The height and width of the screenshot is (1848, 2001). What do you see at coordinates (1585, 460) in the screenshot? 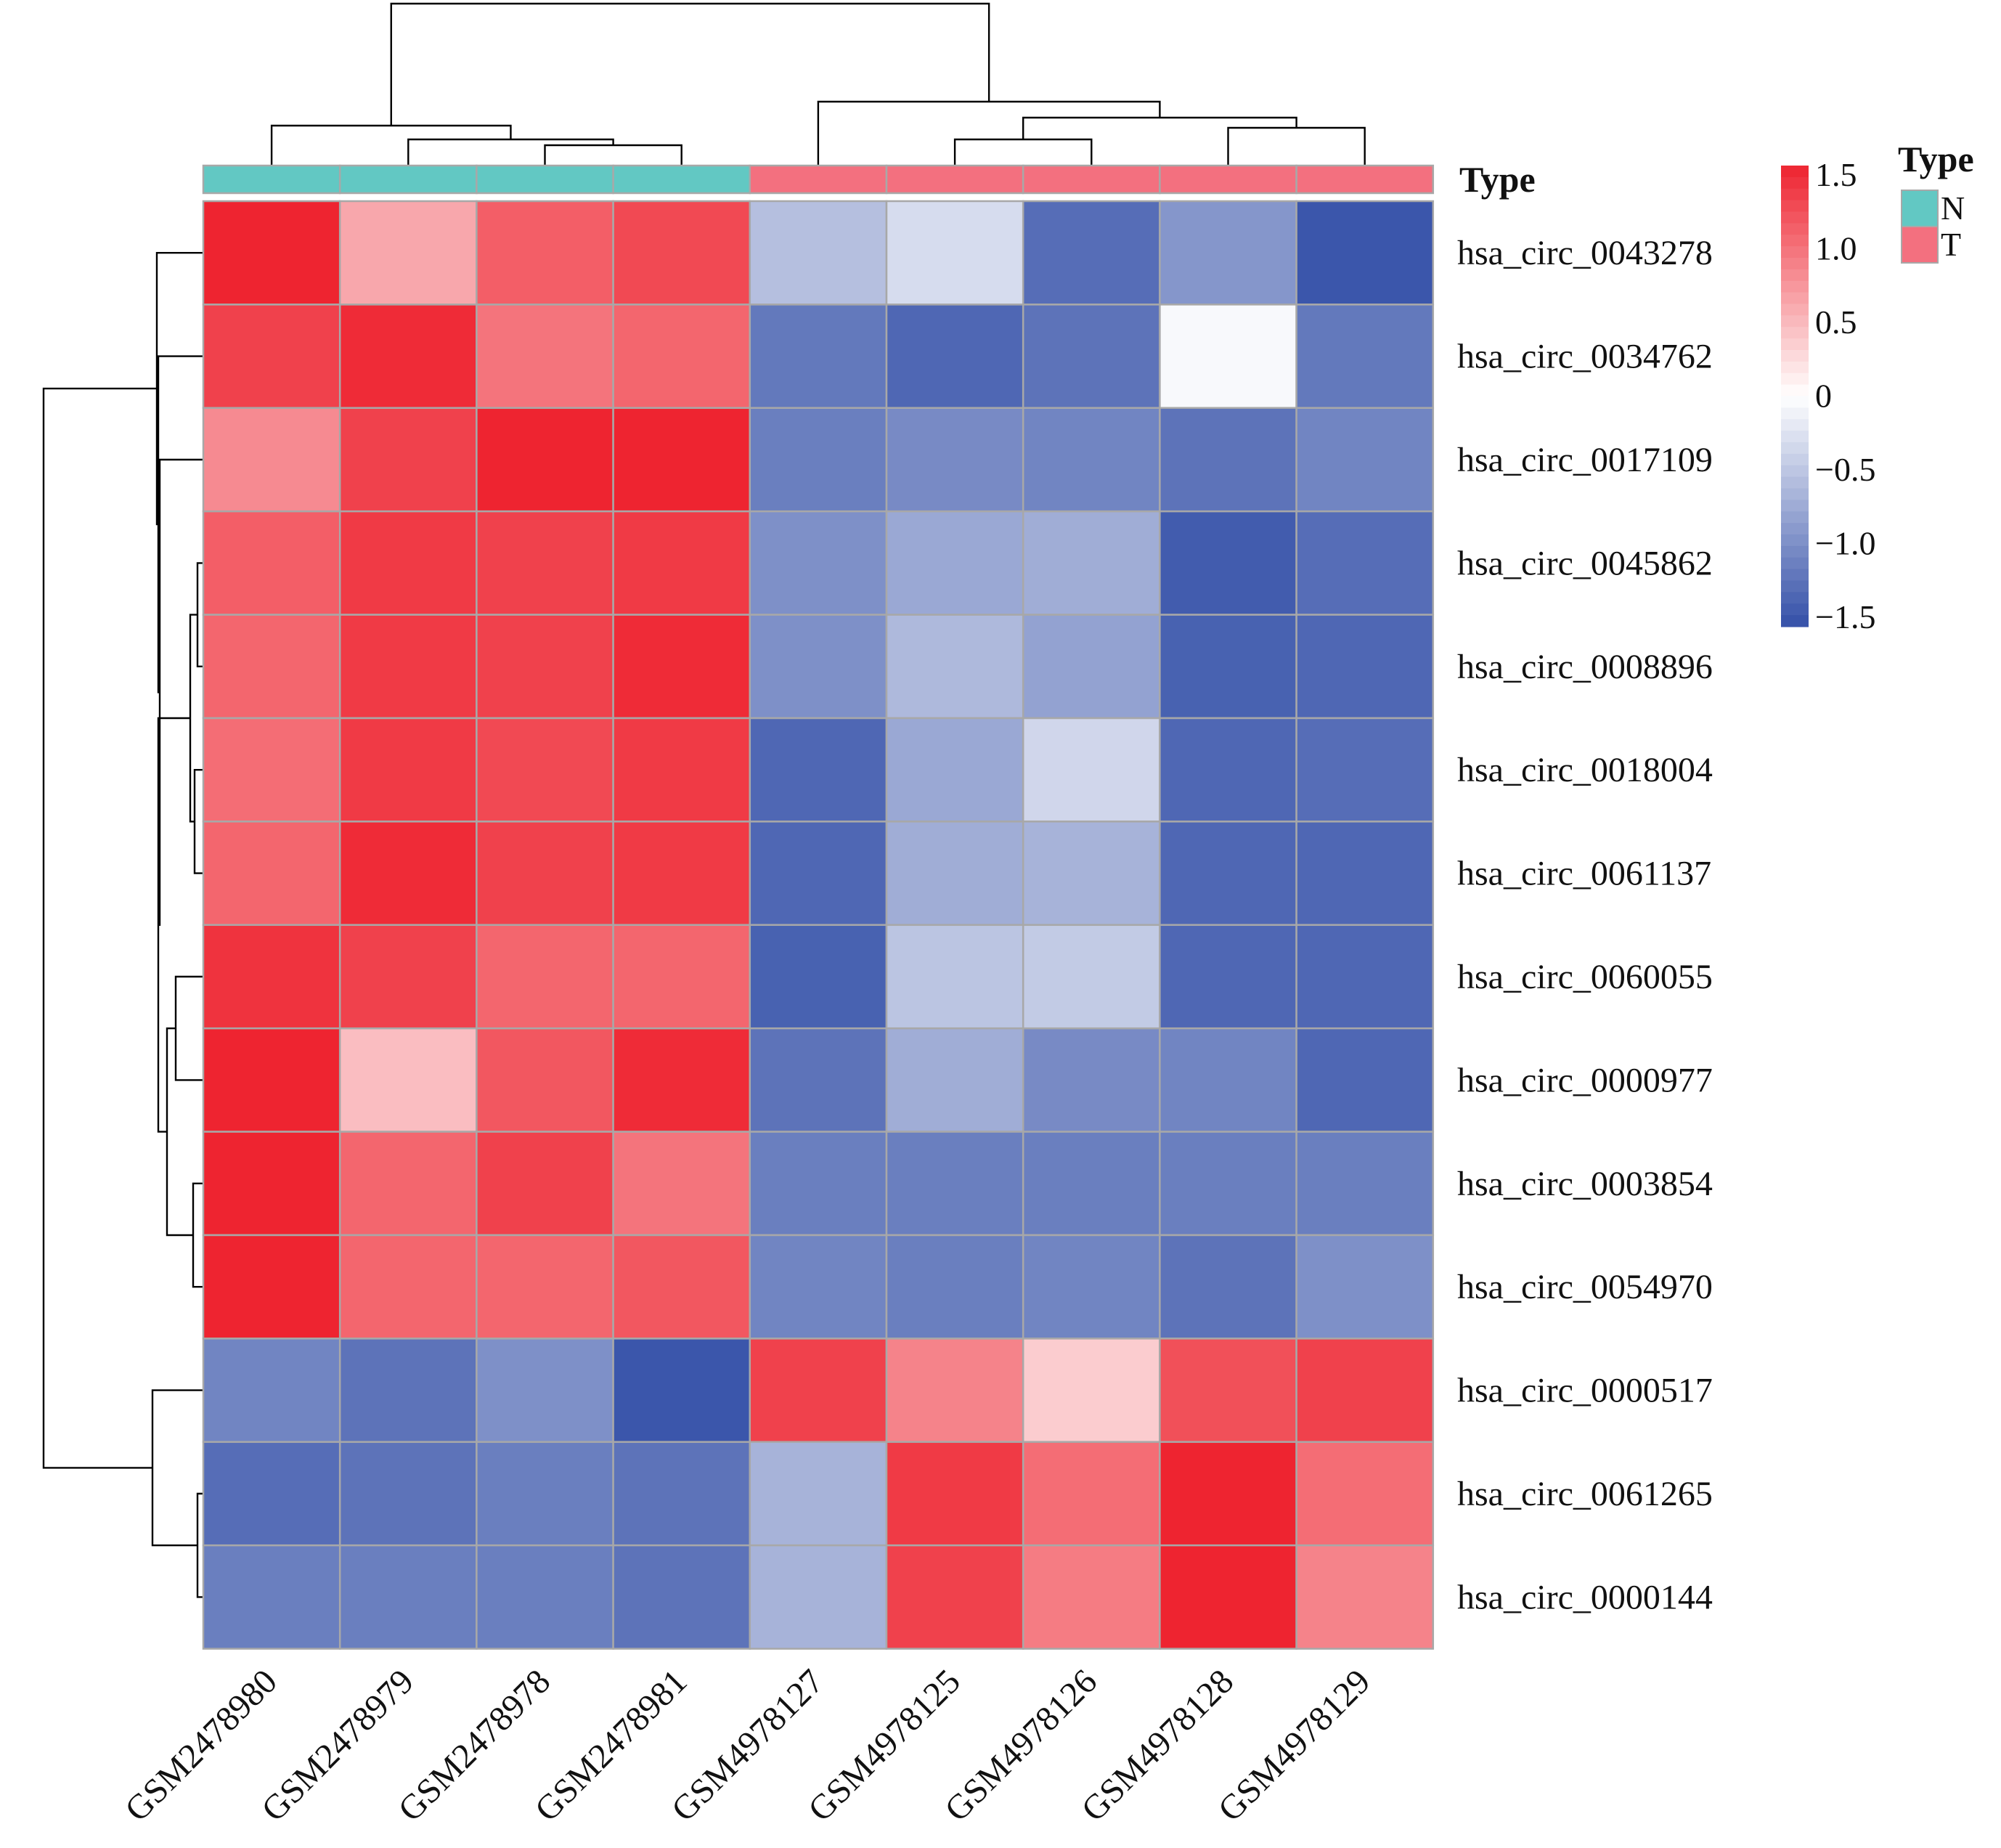
I see `row-label: hsa_circ_0017109` at bounding box center [1585, 460].